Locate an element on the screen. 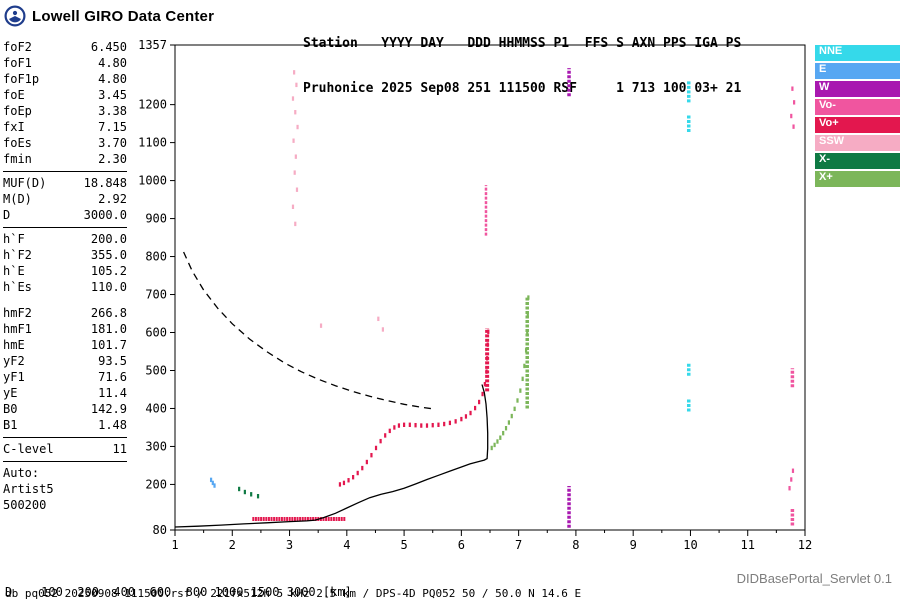 The height and width of the screenshot is (600, 900). param-label: M(D) is located at coordinates (17, 199).